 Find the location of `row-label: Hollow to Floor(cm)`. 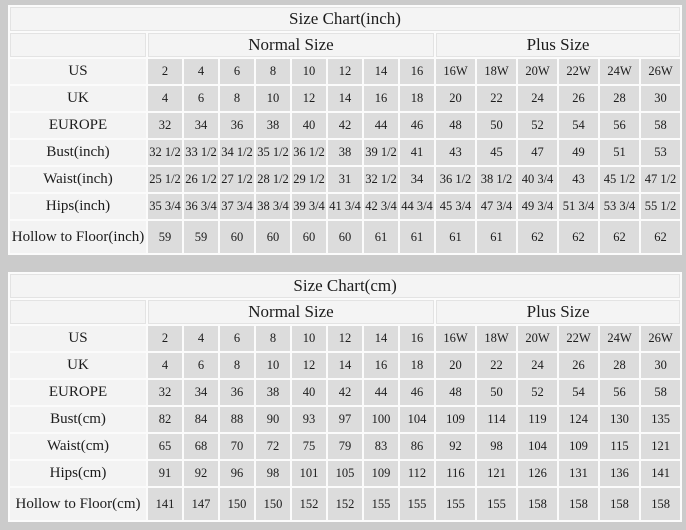

row-label: Hollow to Floor(cm) is located at coordinates (78, 504).